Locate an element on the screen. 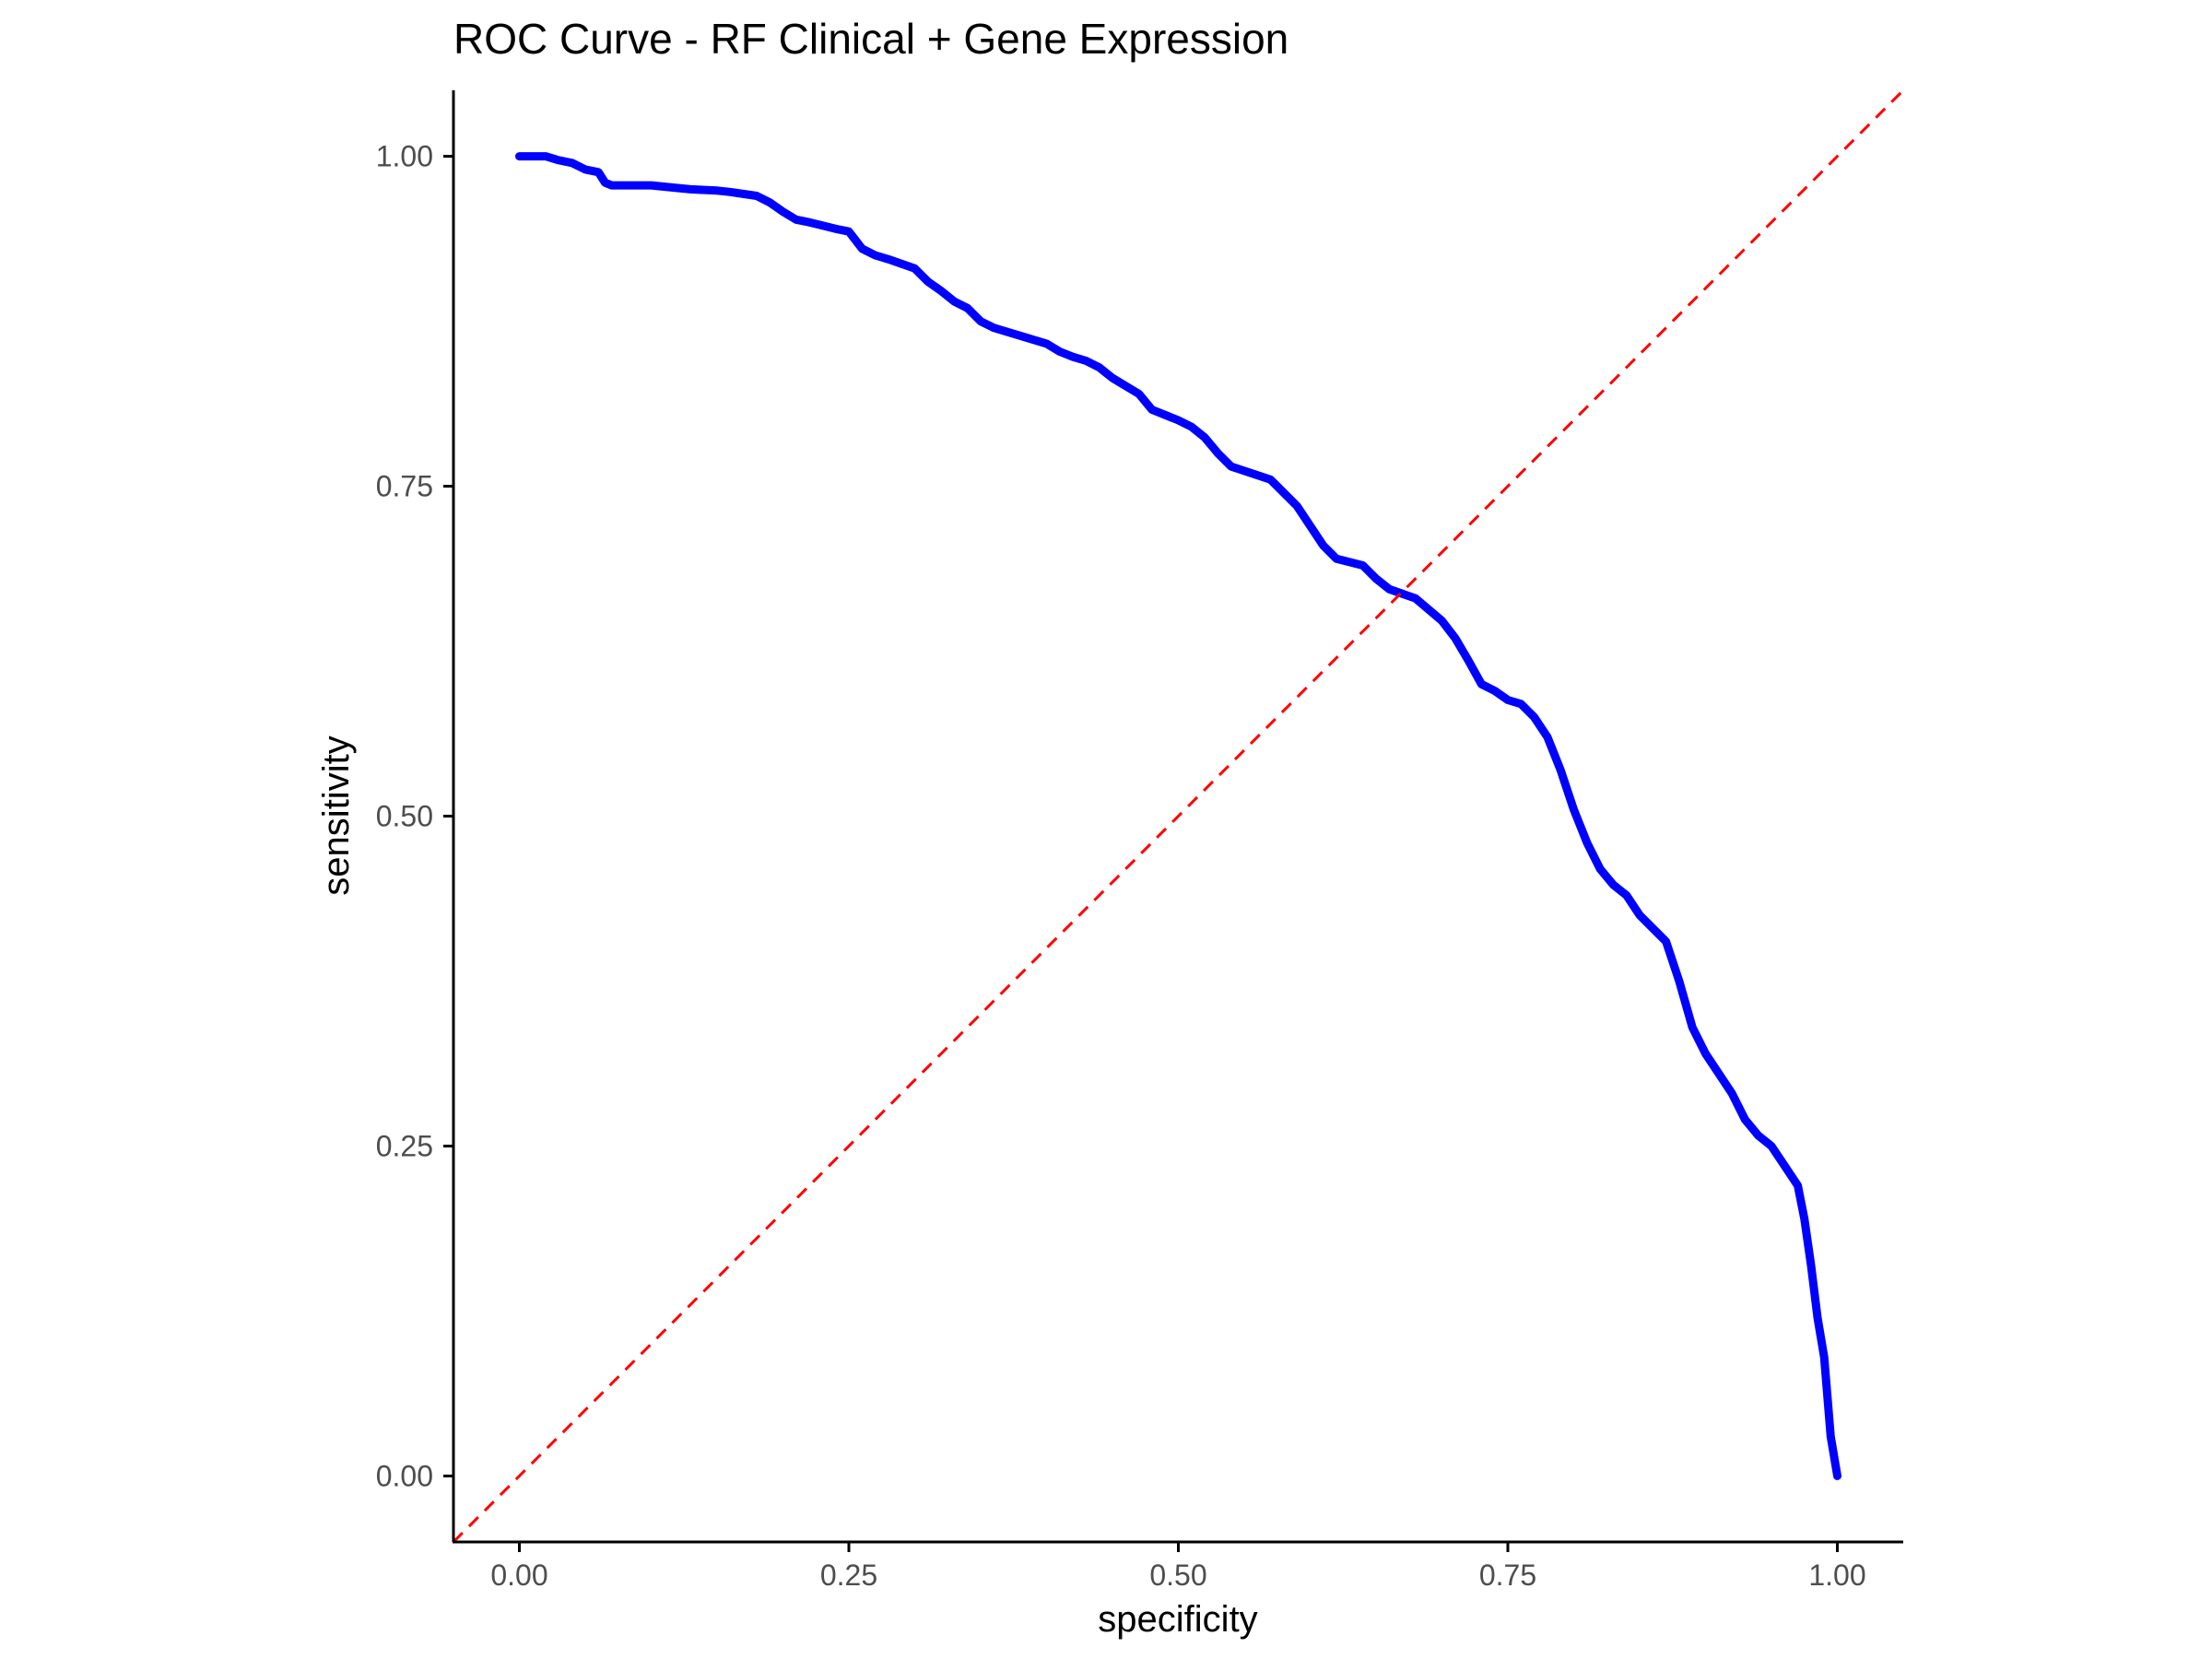 The image size is (2212, 1659). x-tick-label: 0.75 is located at coordinates (1507, 1575).